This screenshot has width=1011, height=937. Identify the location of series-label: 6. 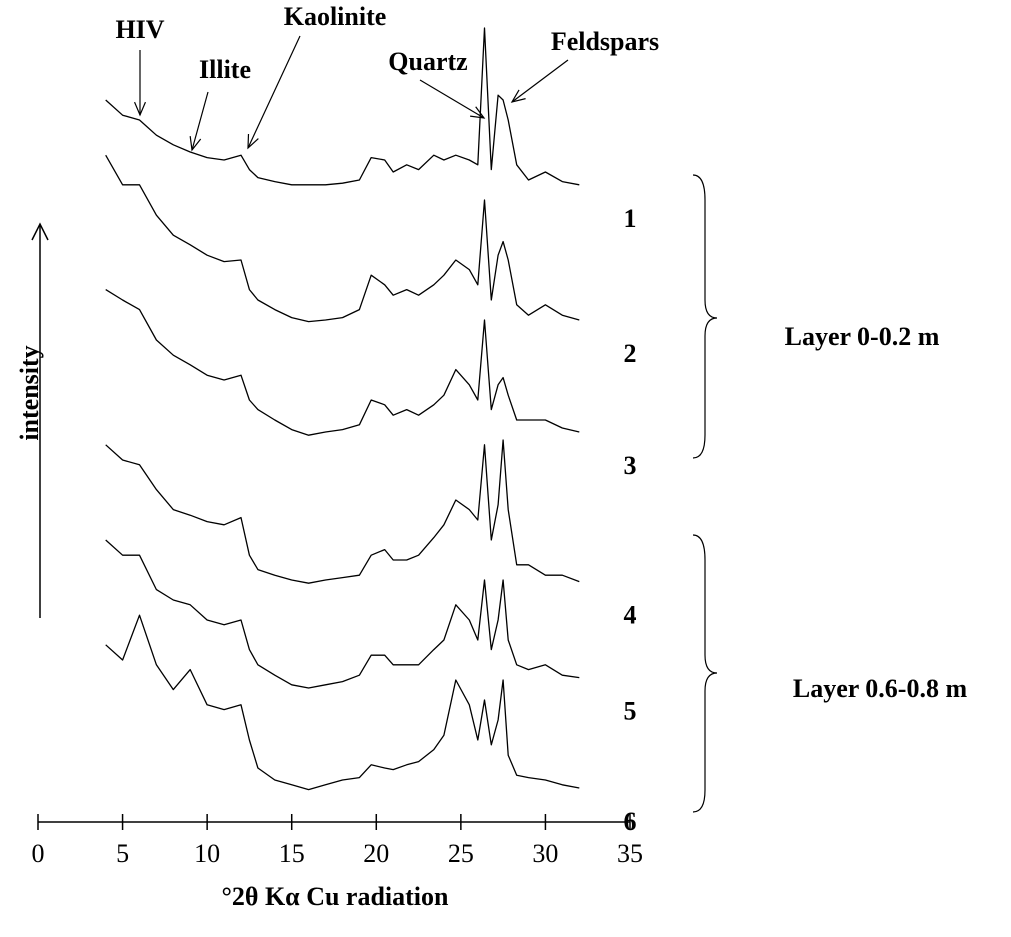
(630, 821).